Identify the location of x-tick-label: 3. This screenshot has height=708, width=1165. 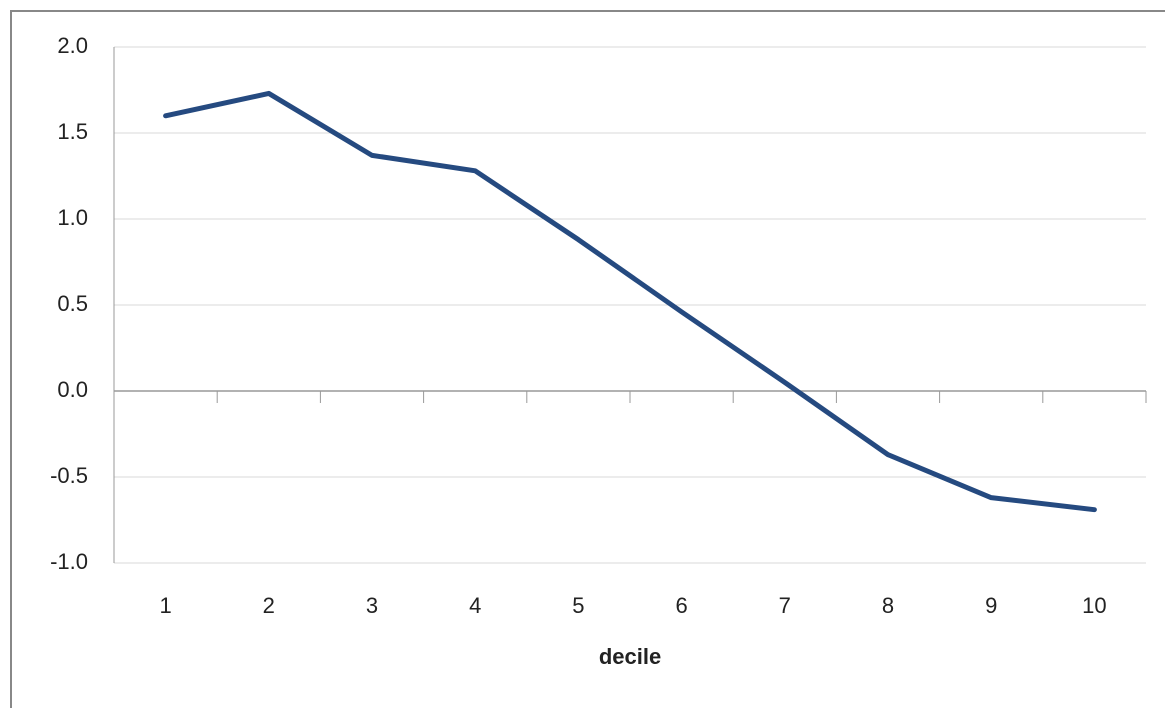
(372, 605).